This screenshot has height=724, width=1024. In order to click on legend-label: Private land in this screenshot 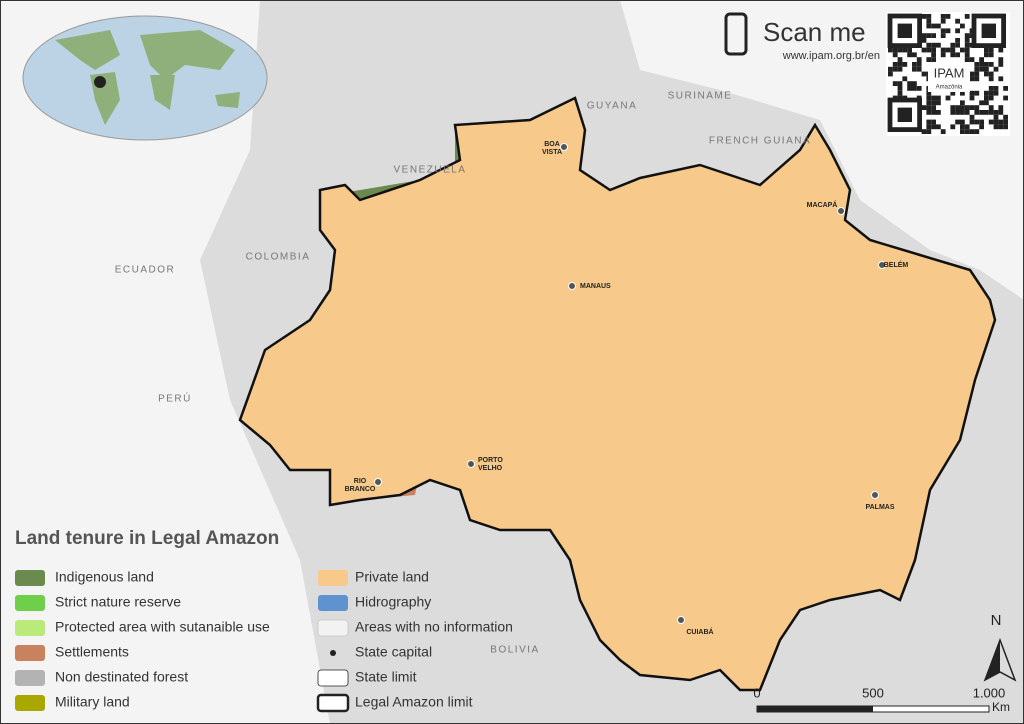, I will do `click(392, 577)`.